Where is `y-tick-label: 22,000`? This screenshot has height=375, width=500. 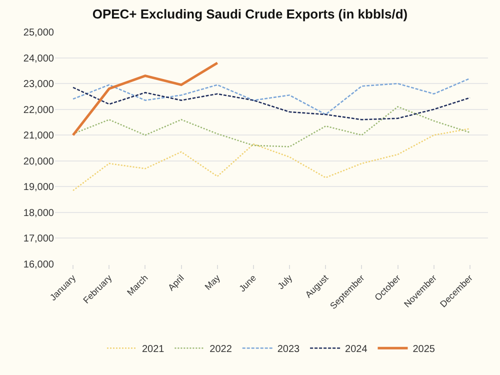 y-tick-label: 22,000 is located at coordinates (38, 110).